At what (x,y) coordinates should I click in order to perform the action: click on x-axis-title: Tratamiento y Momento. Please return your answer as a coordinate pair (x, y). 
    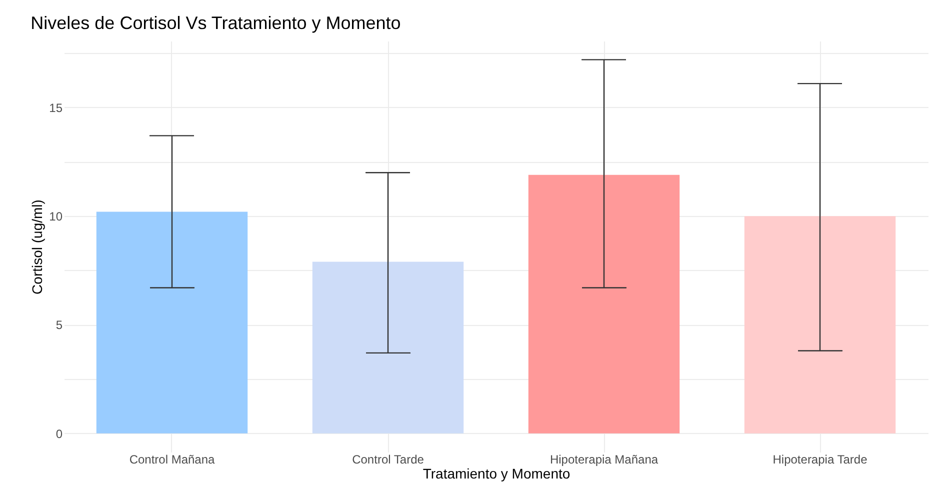
    Looking at the image, I should click on (496, 474).